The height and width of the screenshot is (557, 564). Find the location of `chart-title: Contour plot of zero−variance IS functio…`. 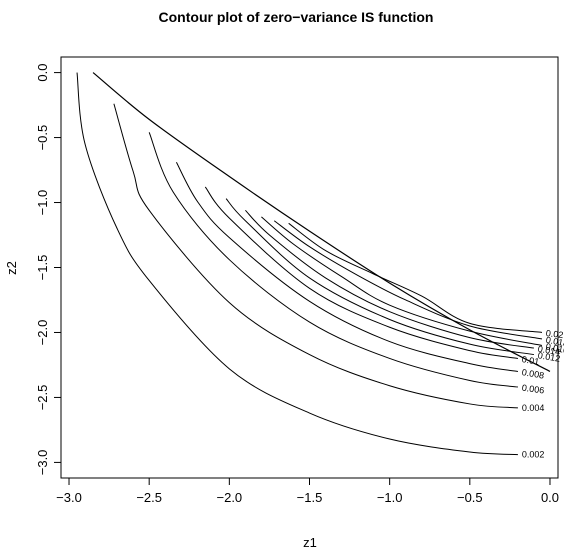

chart-title: Contour plot of zero−variance IS functio… is located at coordinates (296, 17).